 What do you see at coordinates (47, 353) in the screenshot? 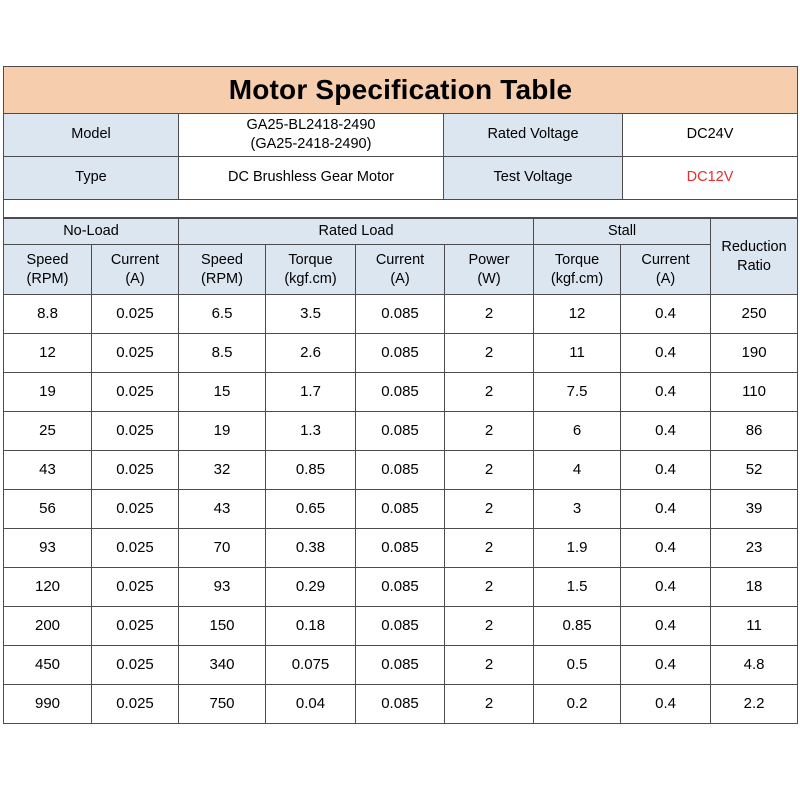
I see `cell-noload-speed: 12` at bounding box center [47, 353].